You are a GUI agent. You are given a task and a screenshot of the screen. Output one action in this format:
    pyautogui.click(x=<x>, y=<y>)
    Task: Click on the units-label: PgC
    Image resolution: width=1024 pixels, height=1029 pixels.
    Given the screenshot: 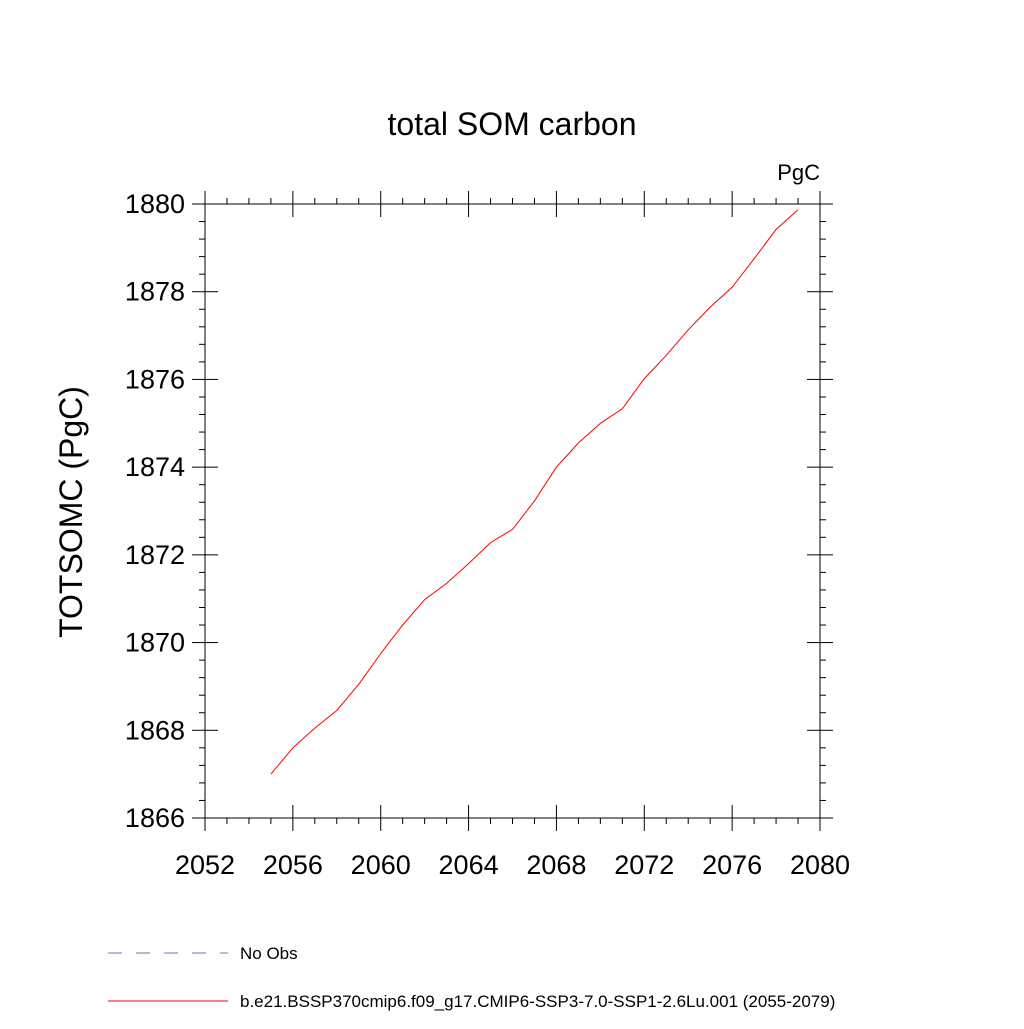 What is the action you would take?
    pyautogui.click(x=798, y=172)
    